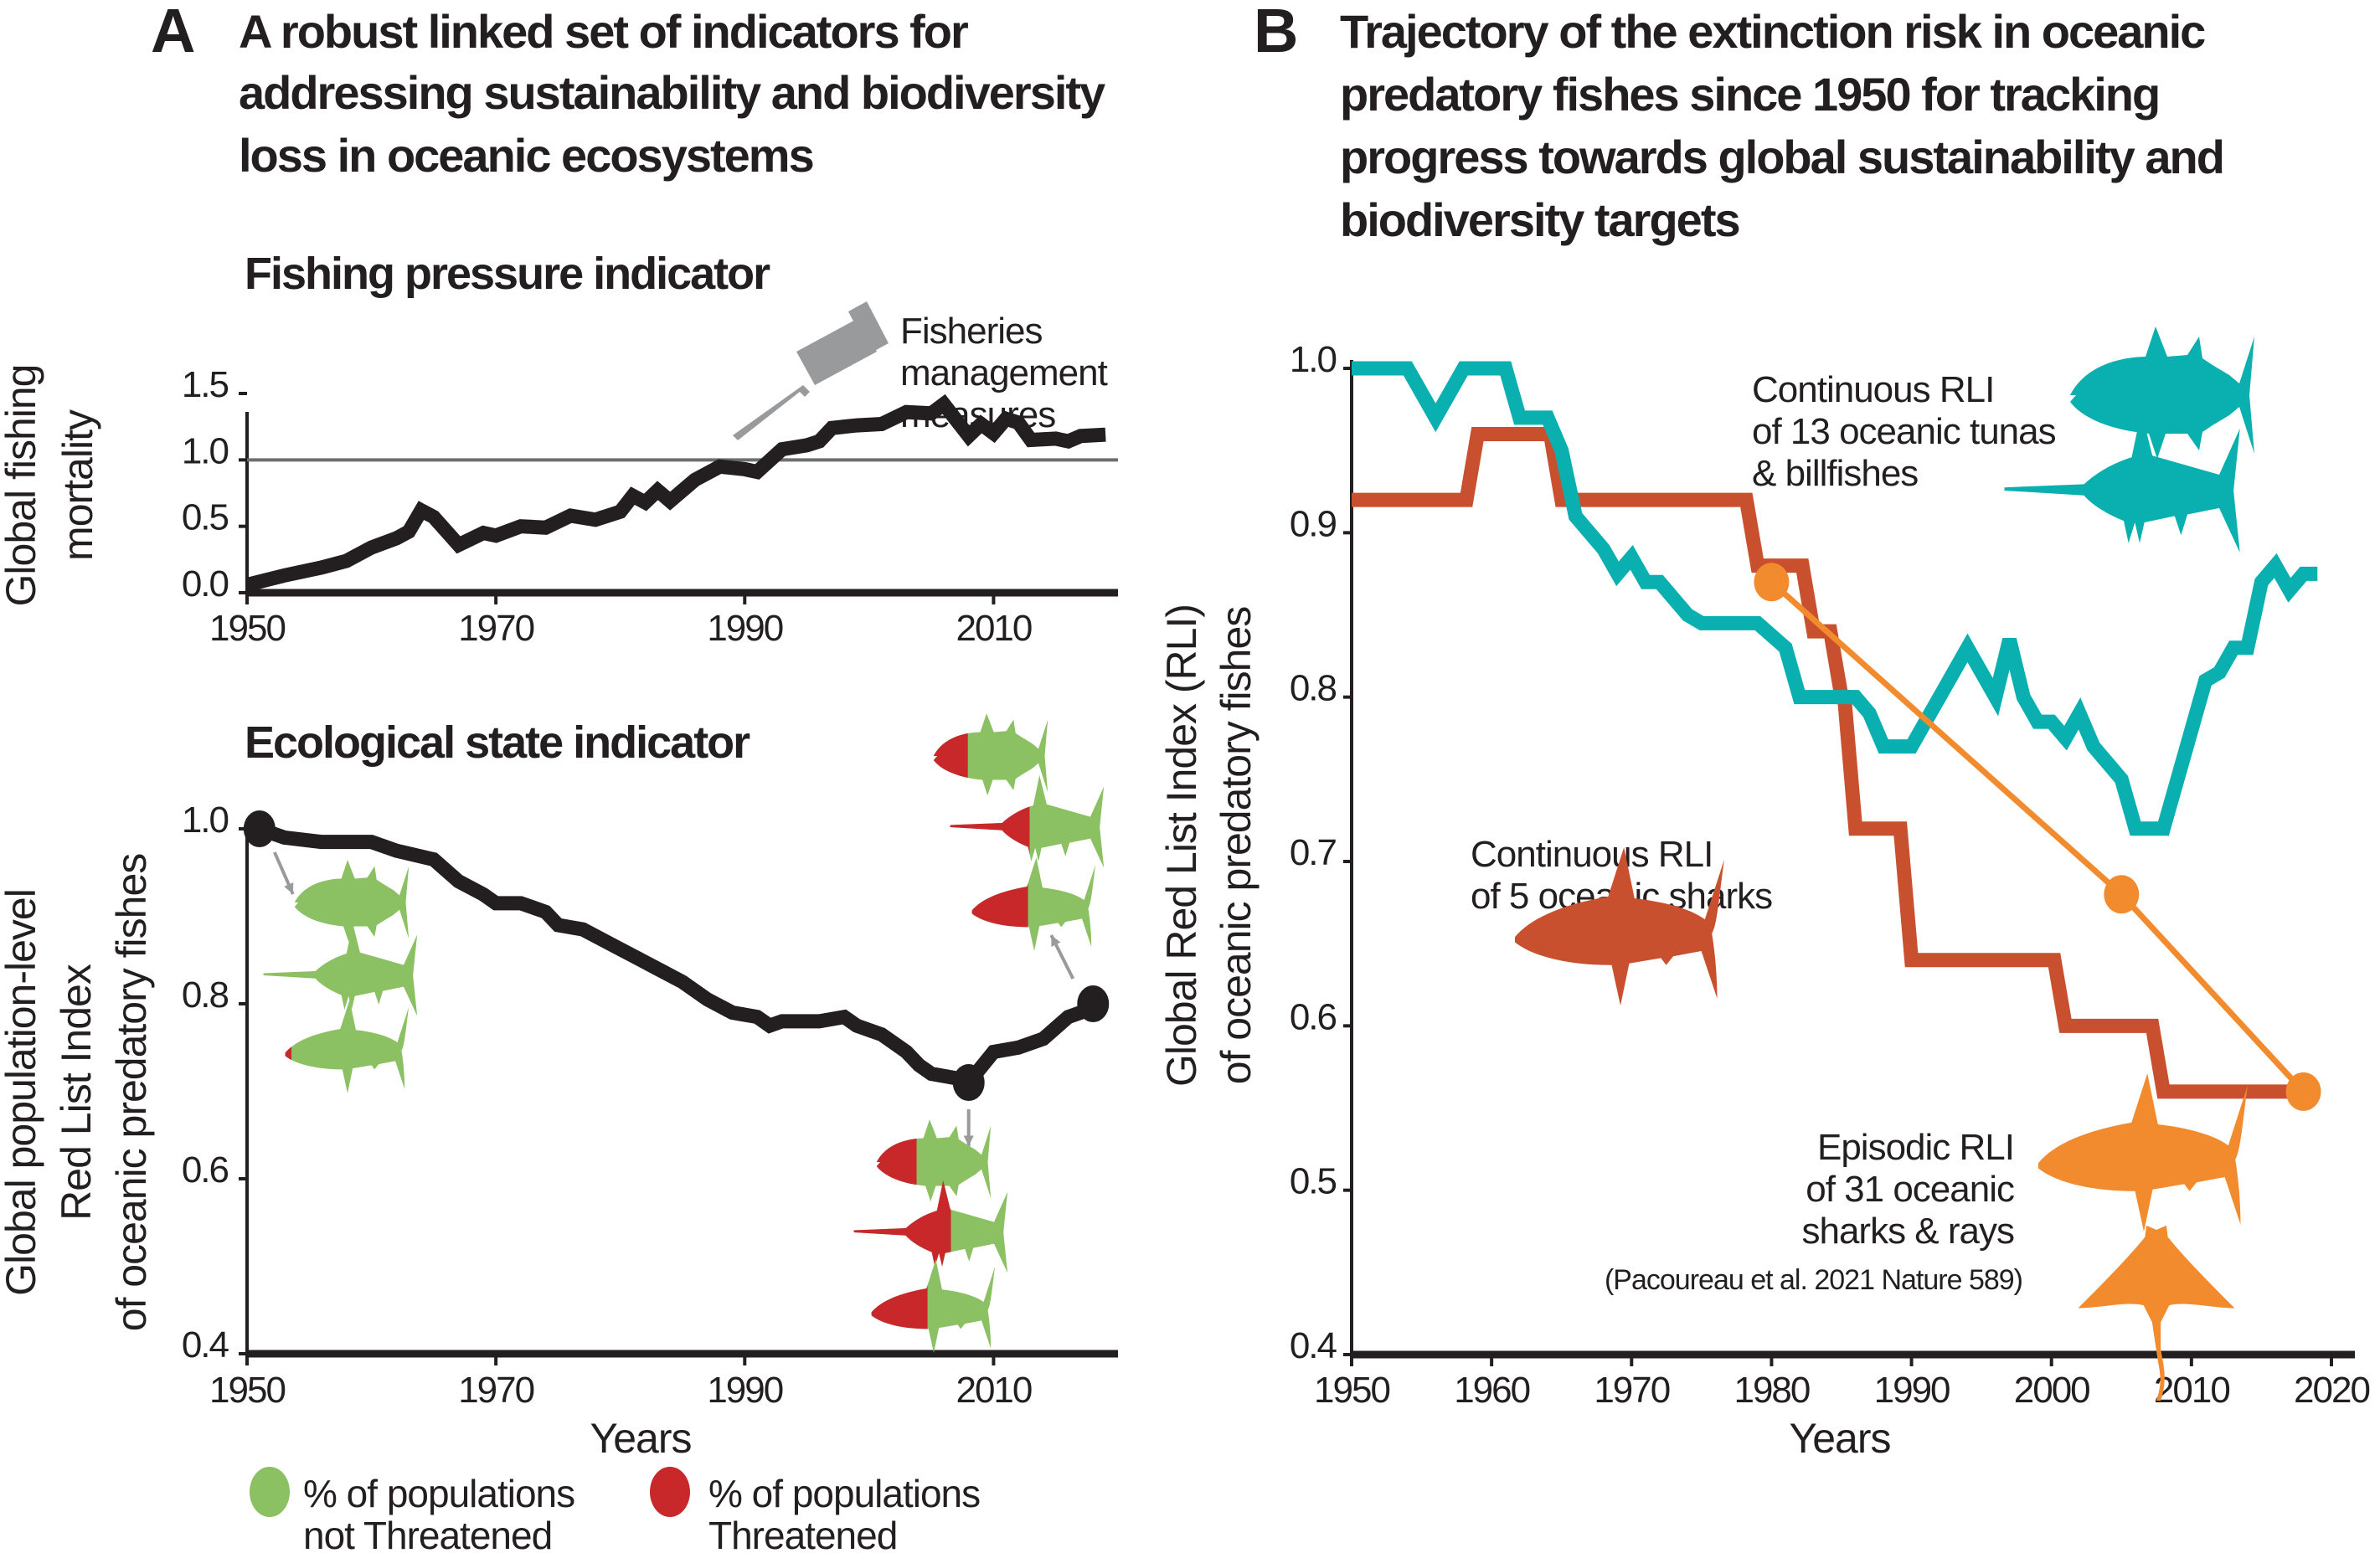  What do you see at coordinates (1749, 94) in the screenshot?
I see `panel-b-title-line: predatory fishes since 1950 for tracking` at bounding box center [1749, 94].